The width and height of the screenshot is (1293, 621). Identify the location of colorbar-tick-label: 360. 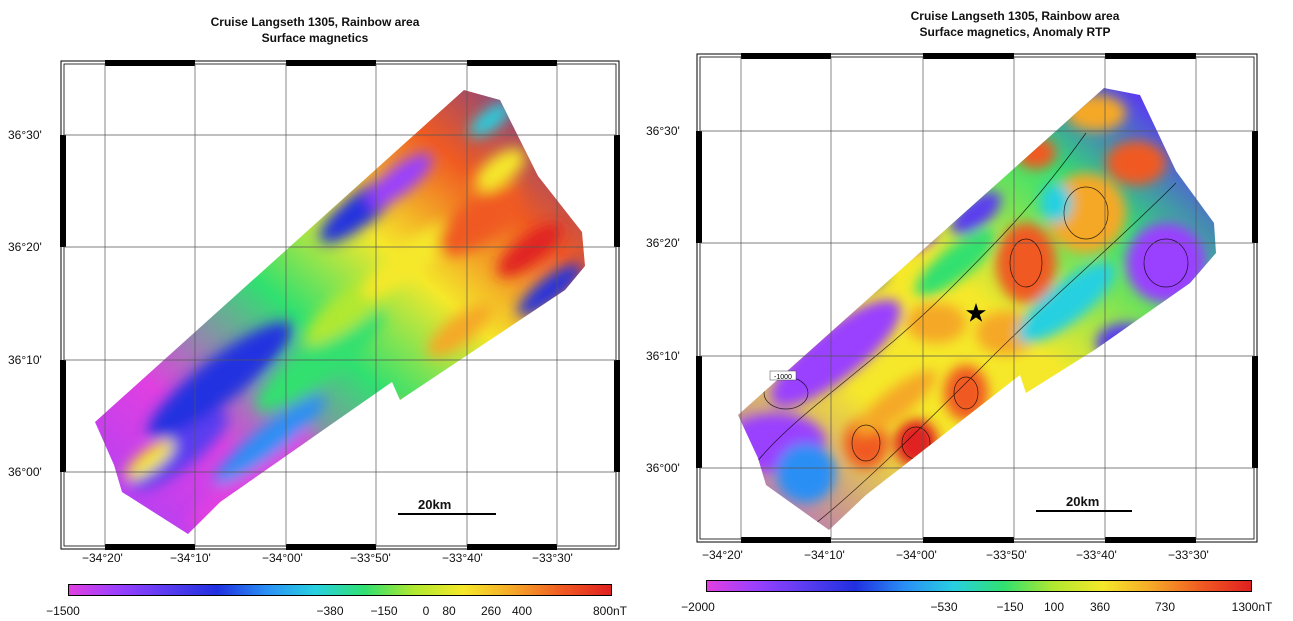
(1100, 607).